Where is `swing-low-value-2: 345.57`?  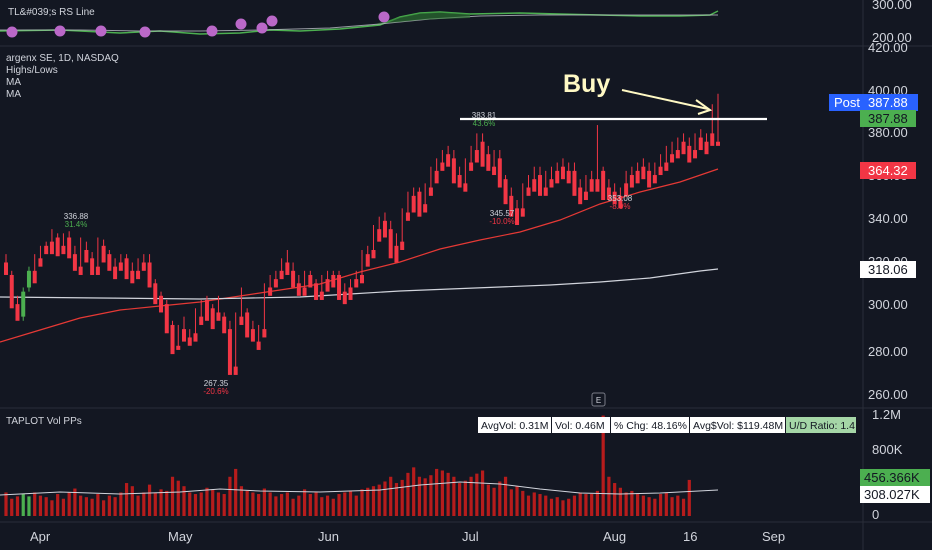
swing-low-value-2: 345.57 is located at coordinates (502, 213).